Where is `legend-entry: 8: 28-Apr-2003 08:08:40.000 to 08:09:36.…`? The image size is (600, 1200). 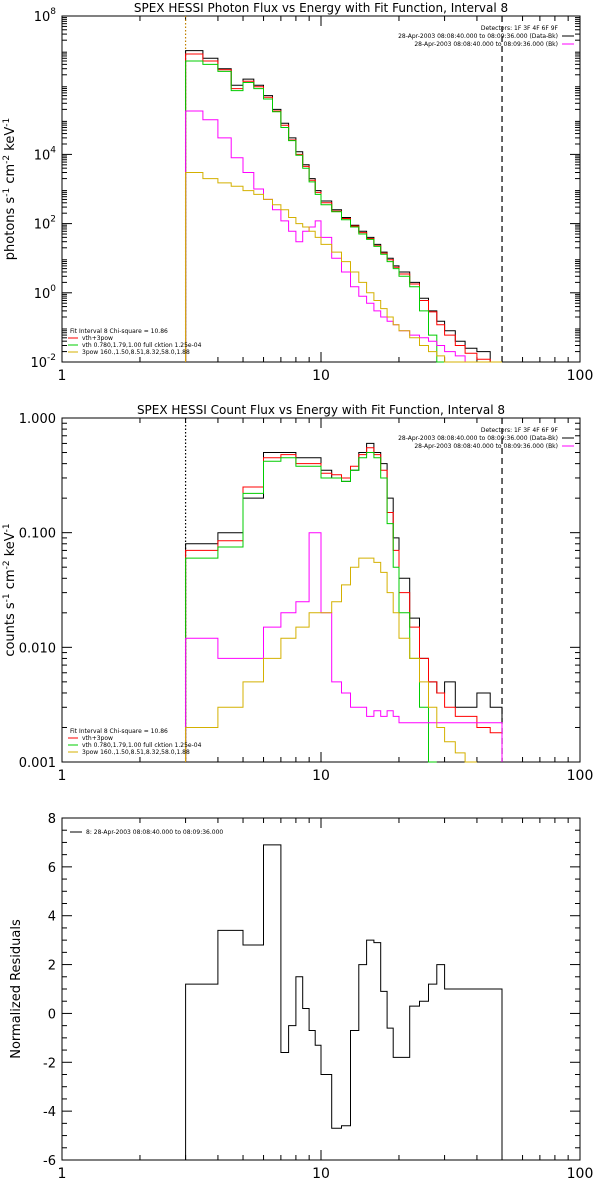 legend-entry: 8: 28-Apr-2003 08:08:40.000 to 08:09:36.… is located at coordinates (154, 832).